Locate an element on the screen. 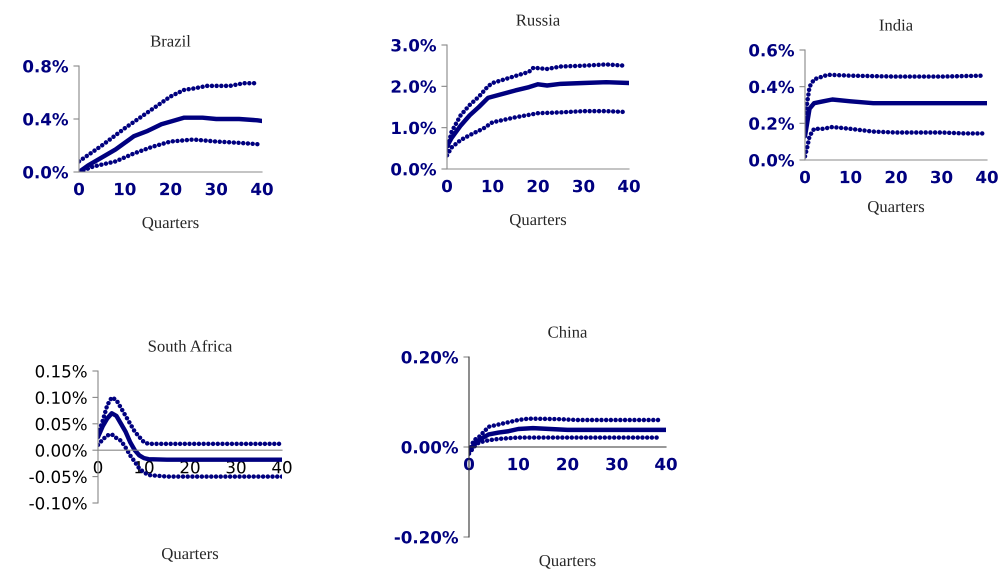  y-tick-label: 0.2% is located at coordinates (771, 123).